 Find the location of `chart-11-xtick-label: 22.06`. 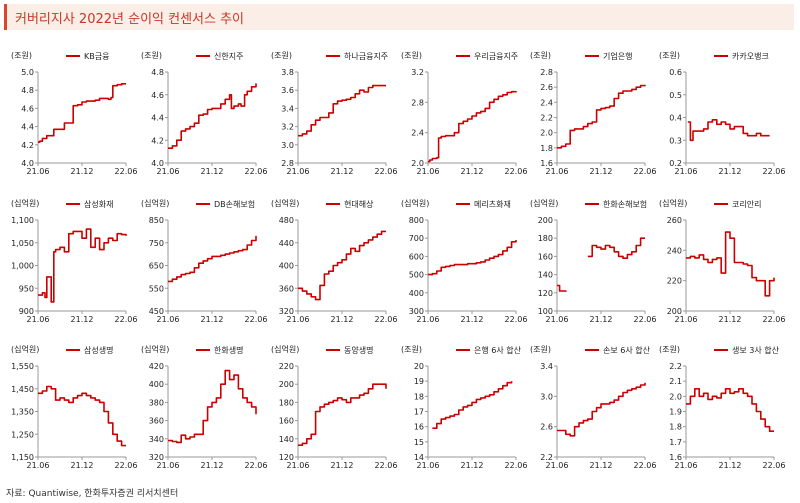

chart-11-xtick-label: 22.06 is located at coordinates (774, 319).